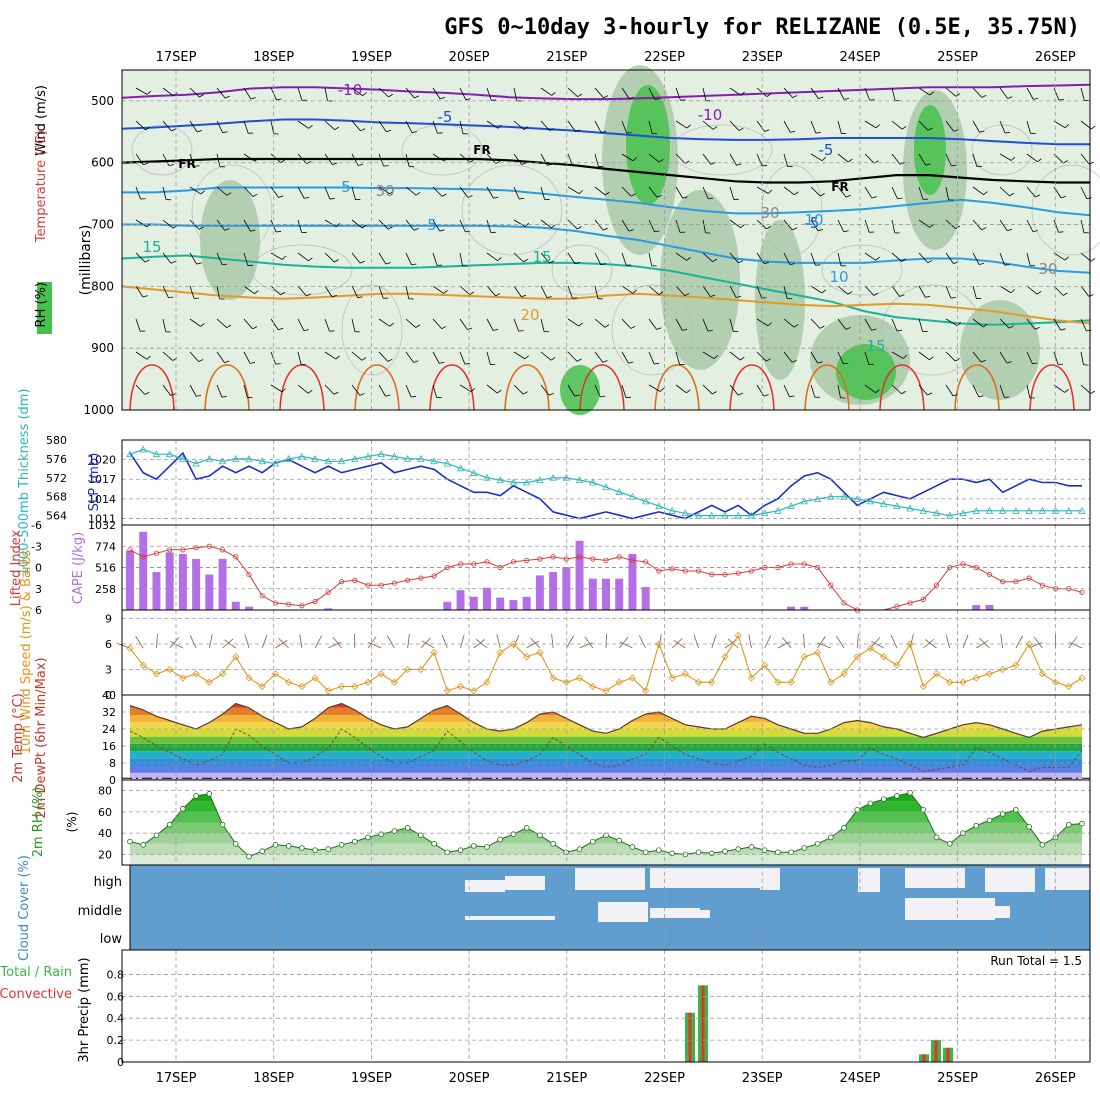 The image size is (1100, 1100). I want to click on date-label-bottom: 21SEP, so click(566, 1078).